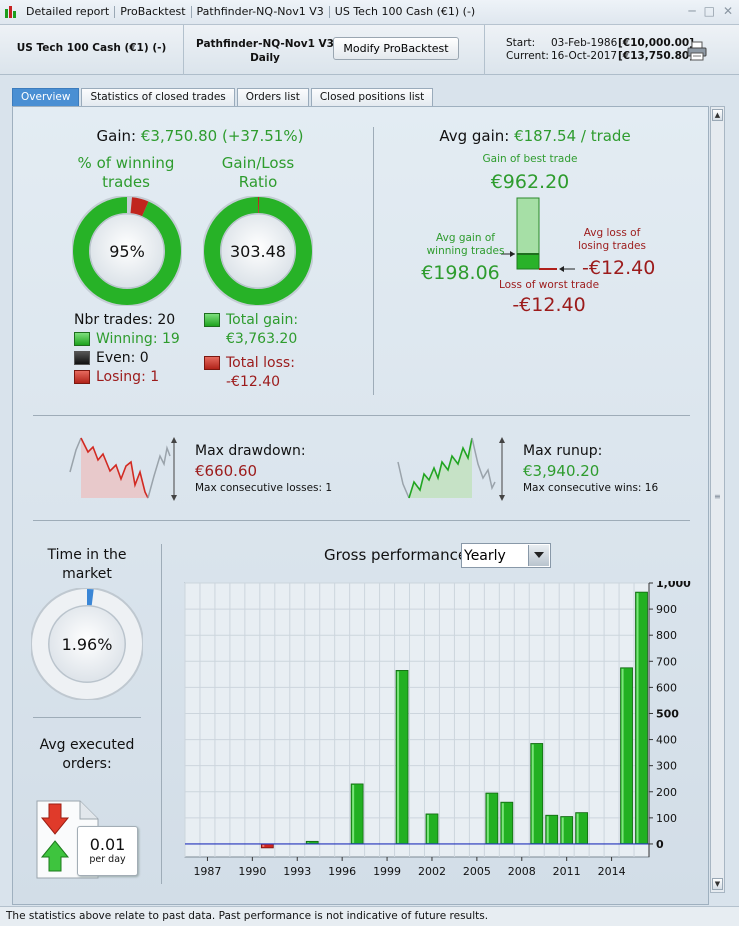 This screenshot has height=926, width=739. I want to click on max-consecutive-losses: Max consecutive losses: 1, so click(264, 488).